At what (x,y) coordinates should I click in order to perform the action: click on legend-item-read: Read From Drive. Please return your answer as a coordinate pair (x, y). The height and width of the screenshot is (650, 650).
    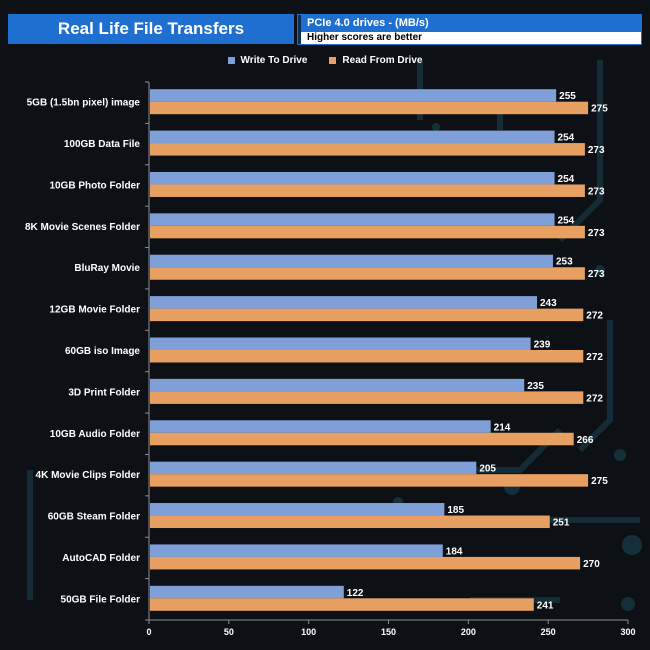
    Looking at the image, I should click on (375, 60).